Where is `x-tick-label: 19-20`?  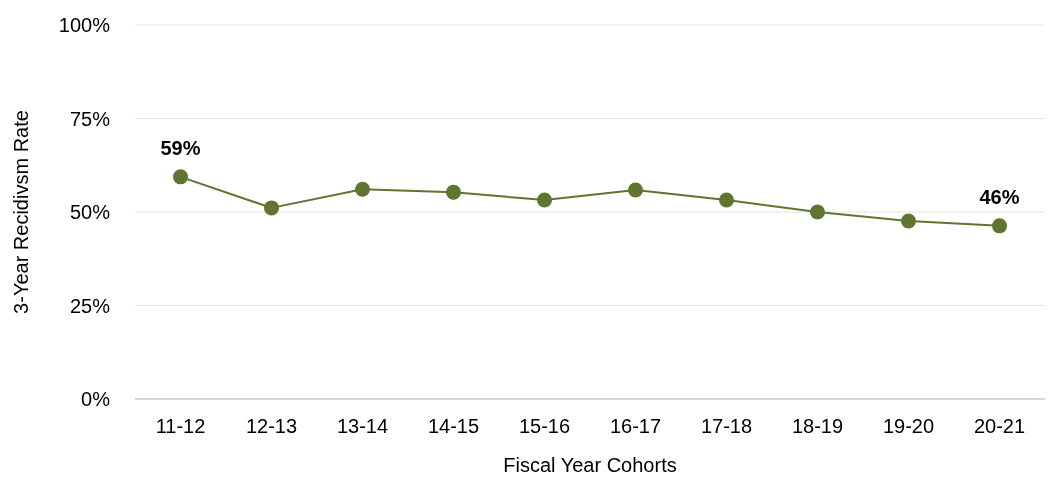 x-tick-label: 19-20 is located at coordinates (908, 426).